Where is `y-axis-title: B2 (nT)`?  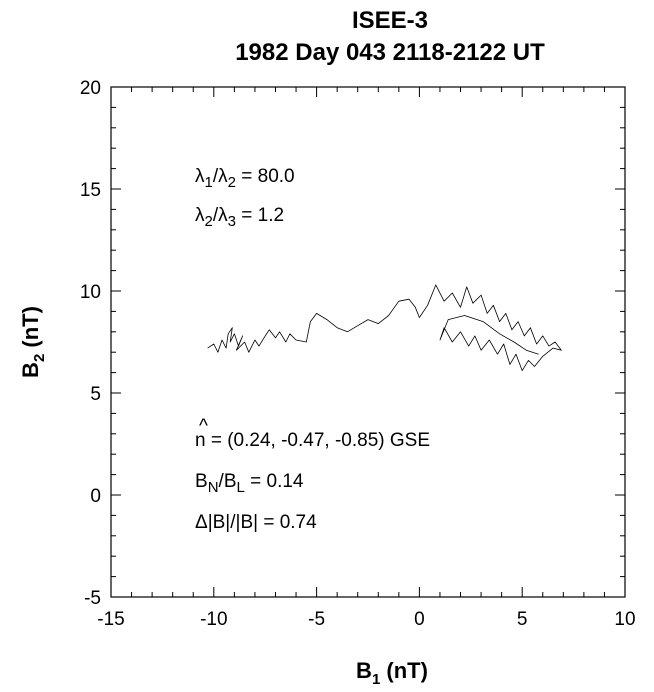 y-axis-title: B2 (nT) is located at coordinates (33, 342).